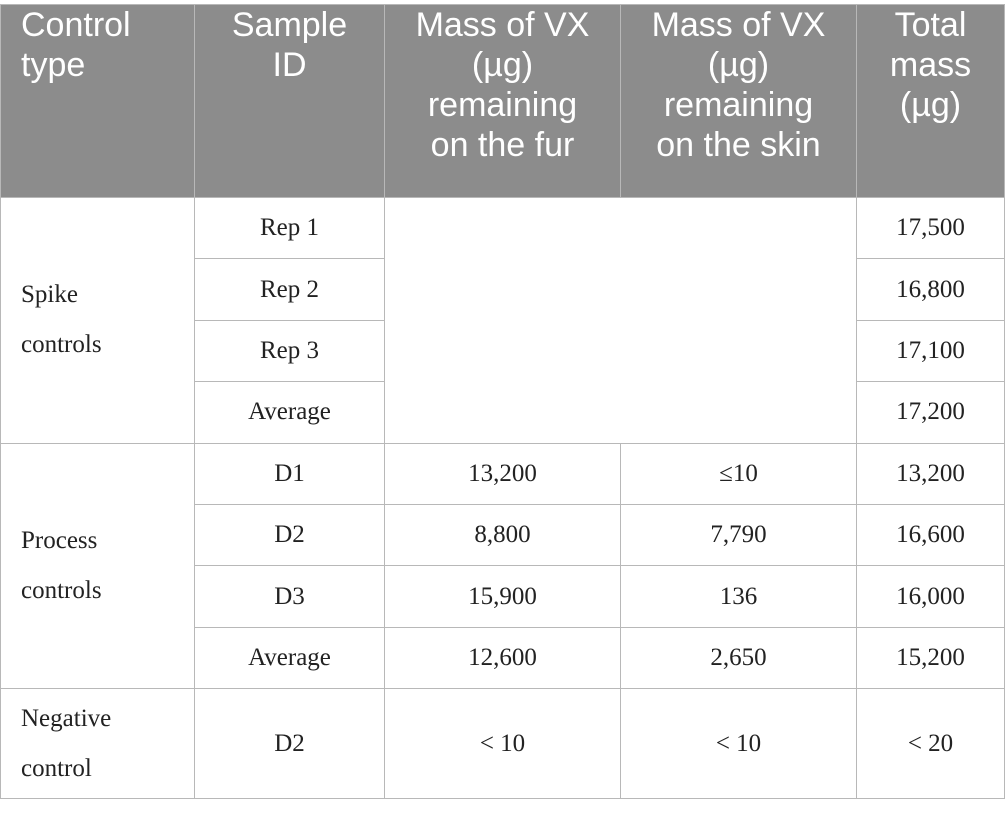 The image size is (1005, 819). I want to click on total-mass-cell: 16,600, so click(930, 535).